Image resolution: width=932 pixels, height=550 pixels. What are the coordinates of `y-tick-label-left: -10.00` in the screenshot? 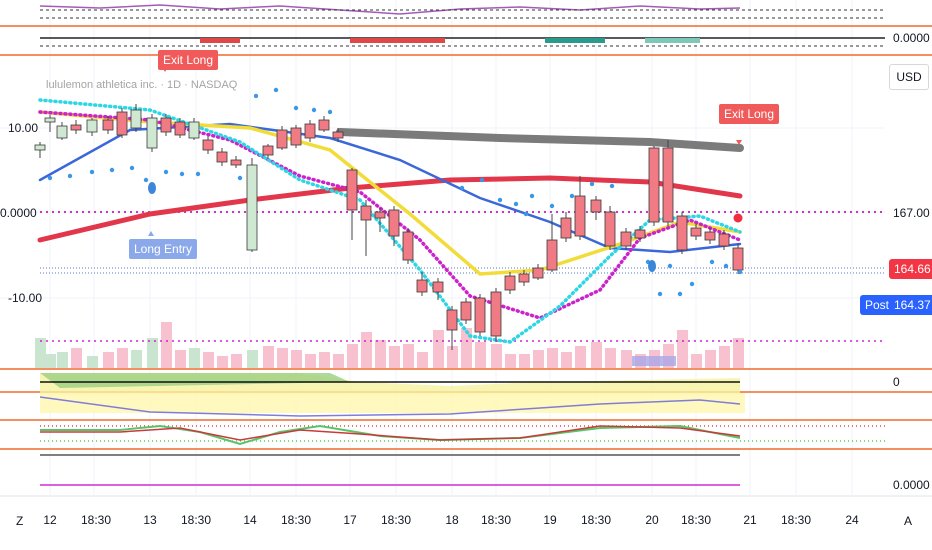 It's located at (25, 298).